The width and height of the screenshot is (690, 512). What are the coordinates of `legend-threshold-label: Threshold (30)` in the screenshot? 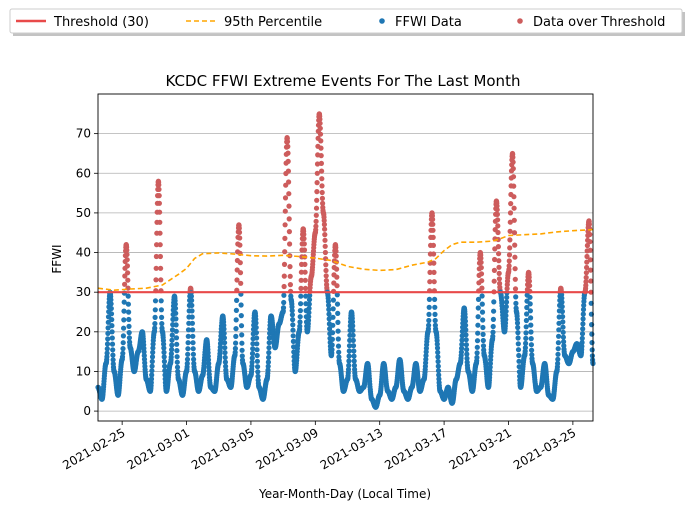 It's located at (101, 22).